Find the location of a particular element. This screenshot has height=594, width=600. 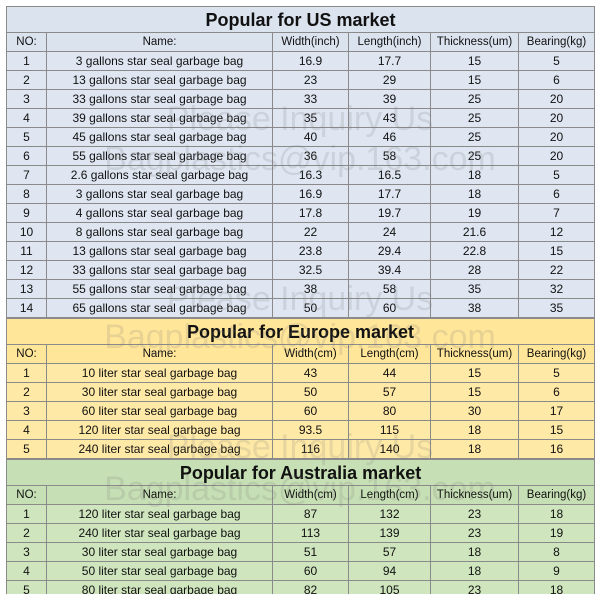

table-cell: 87 is located at coordinates (310, 514).